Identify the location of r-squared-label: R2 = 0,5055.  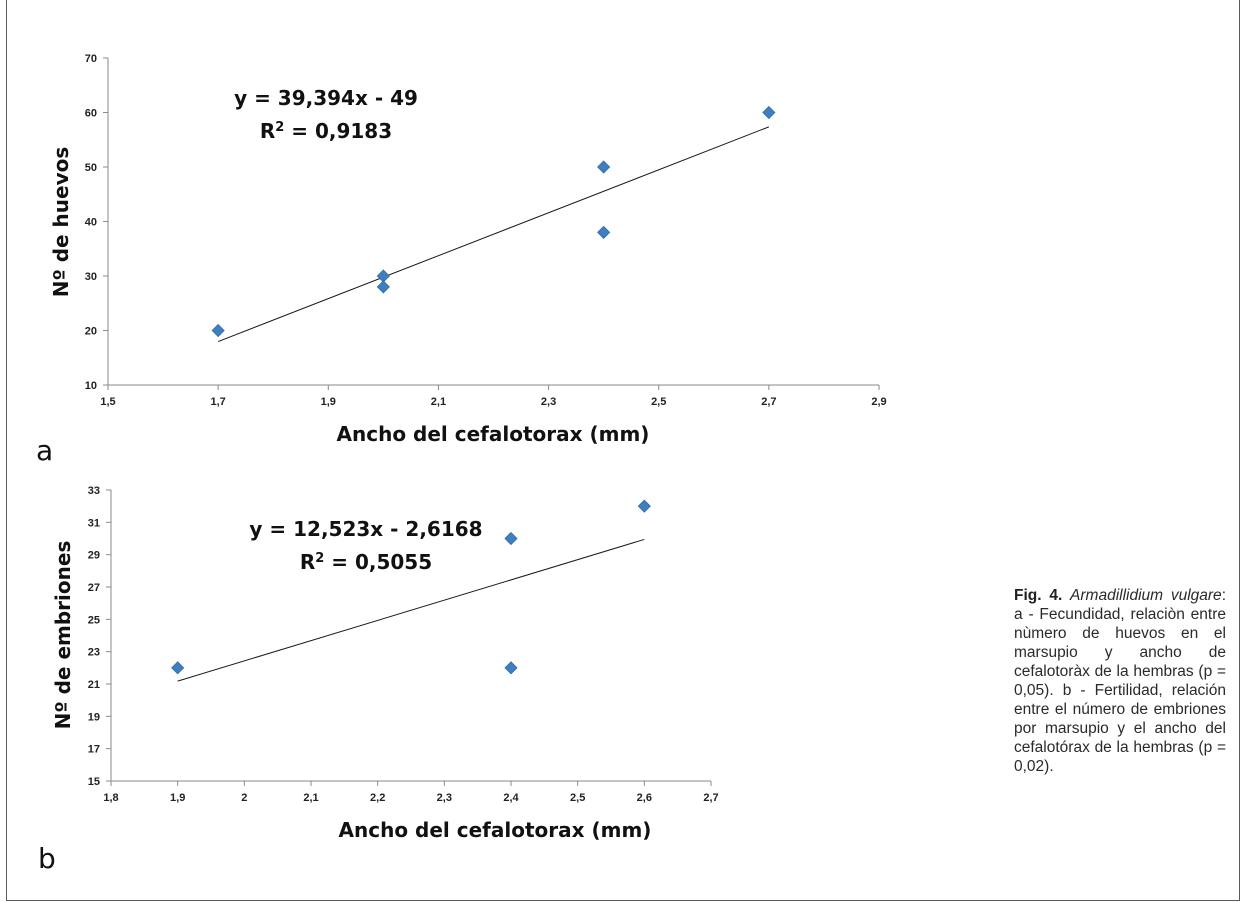
(366, 562).